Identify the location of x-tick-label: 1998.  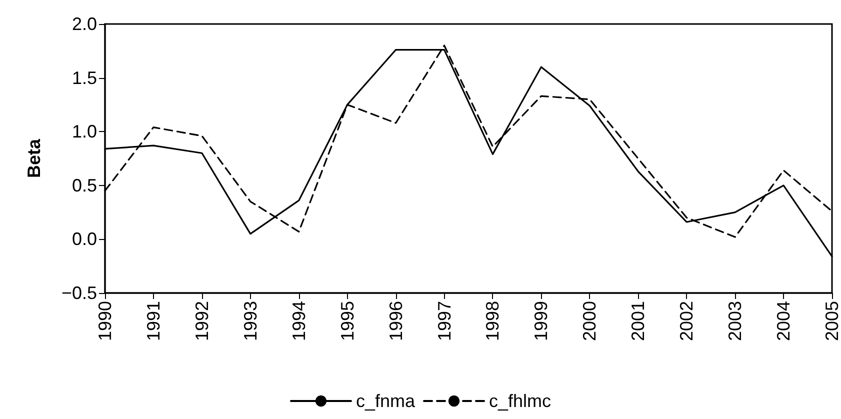
(492, 321).